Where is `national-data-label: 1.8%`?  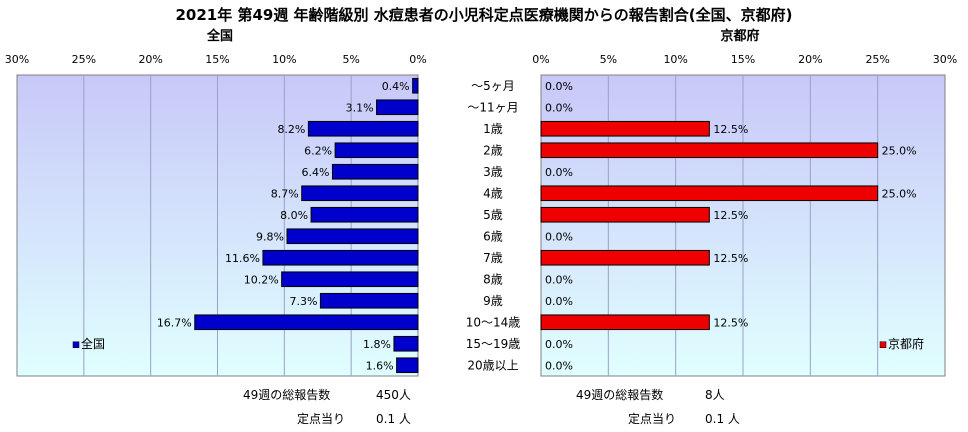
national-data-label: 1.8% is located at coordinates (377, 344).